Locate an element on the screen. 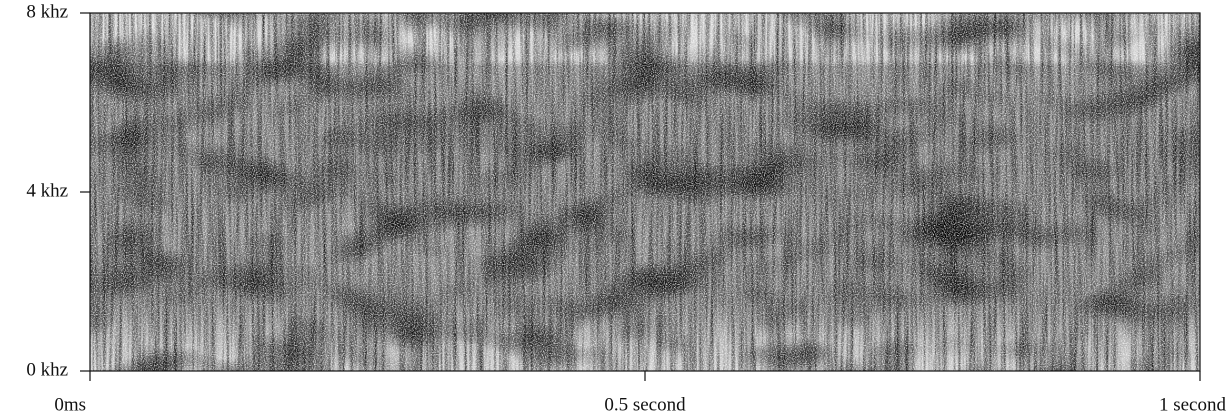  x-tick-label: 0.5 second is located at coordinates (645, 404).